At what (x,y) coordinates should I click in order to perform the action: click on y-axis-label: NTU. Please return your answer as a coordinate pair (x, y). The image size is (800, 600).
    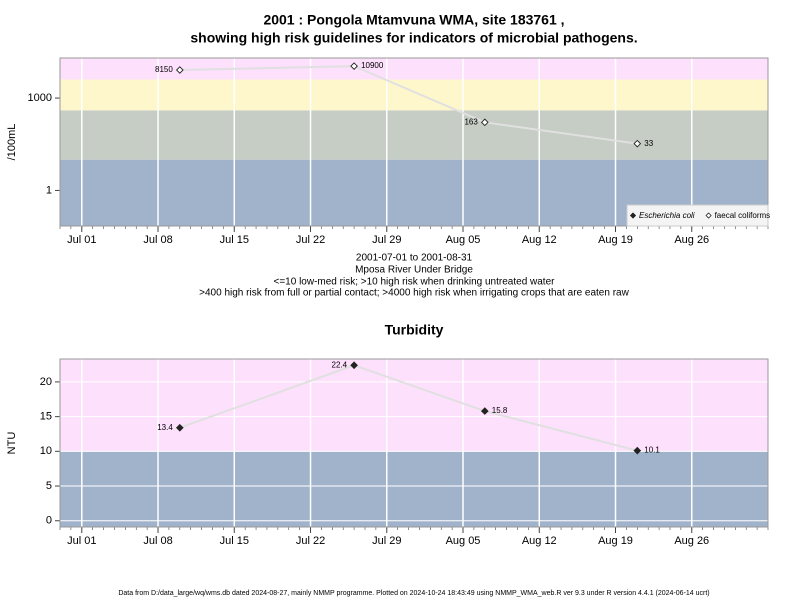
    Looking at the image, I should click on (12, 443).